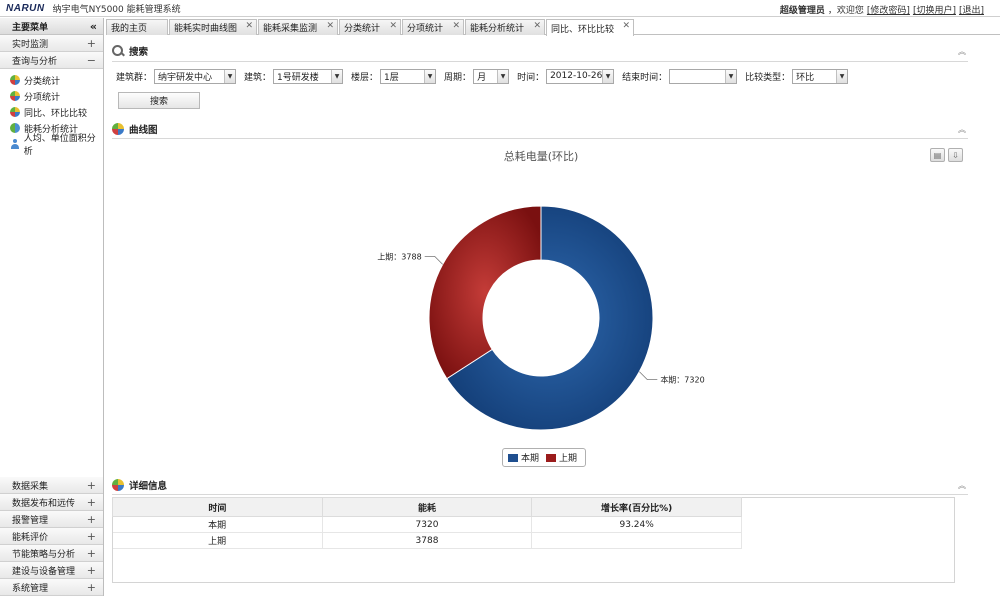  I want to click on column-header: 增长率(百分比%), so click(636, 507).